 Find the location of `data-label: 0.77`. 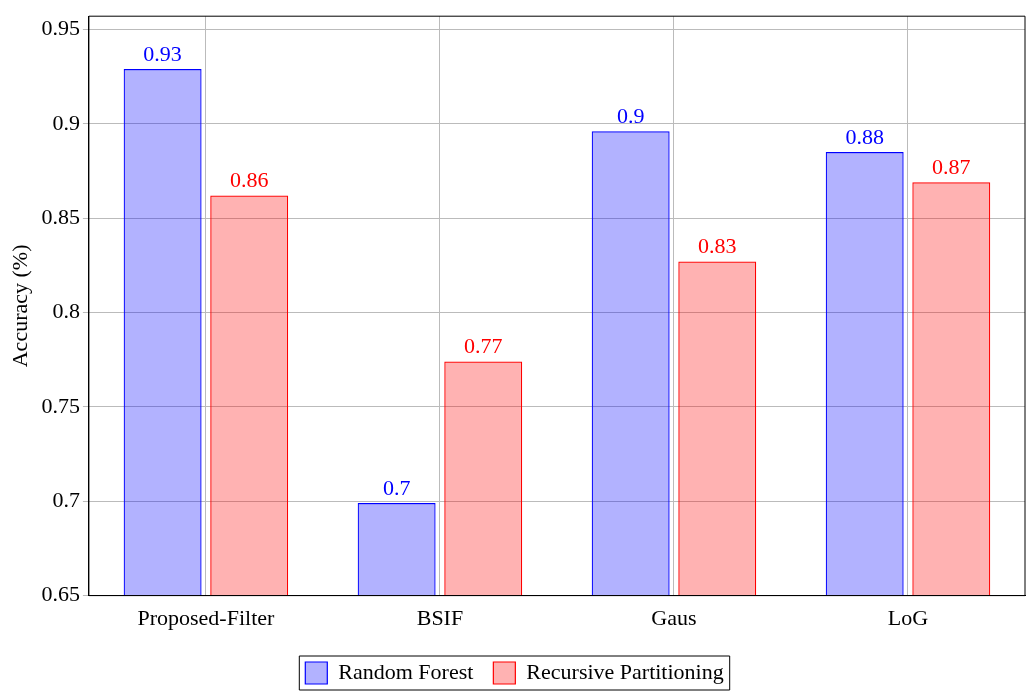

data-label: 0.77 is located at coordinates (483, 346).